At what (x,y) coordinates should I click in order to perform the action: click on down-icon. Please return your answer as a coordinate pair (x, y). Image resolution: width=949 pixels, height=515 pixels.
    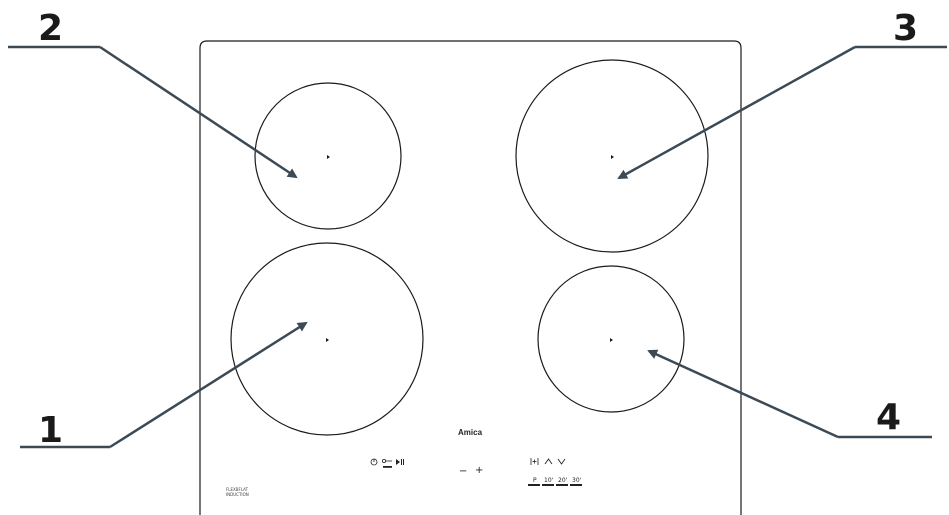
    Looking at the image, I should click on (561, 461).